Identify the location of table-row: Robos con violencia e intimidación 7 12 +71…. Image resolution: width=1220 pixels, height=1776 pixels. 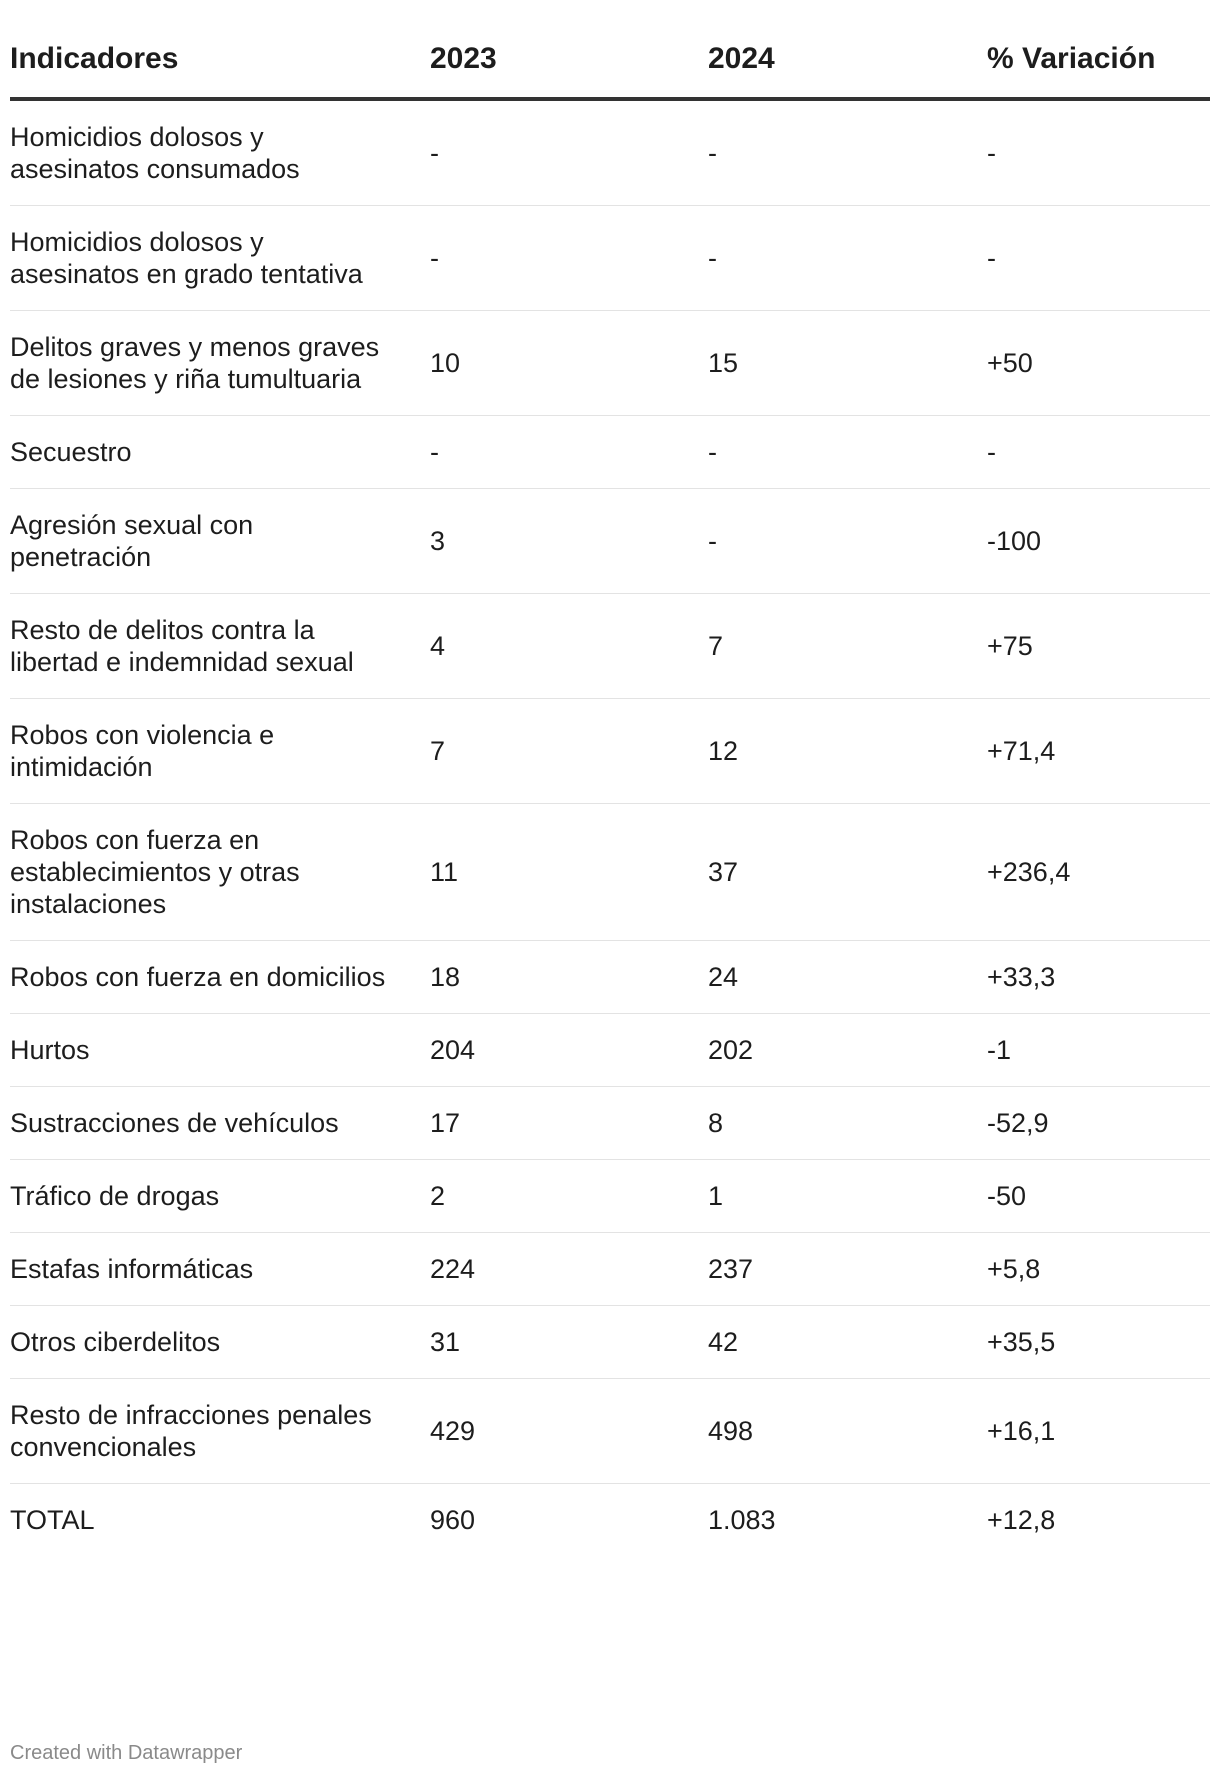
(610, 751).